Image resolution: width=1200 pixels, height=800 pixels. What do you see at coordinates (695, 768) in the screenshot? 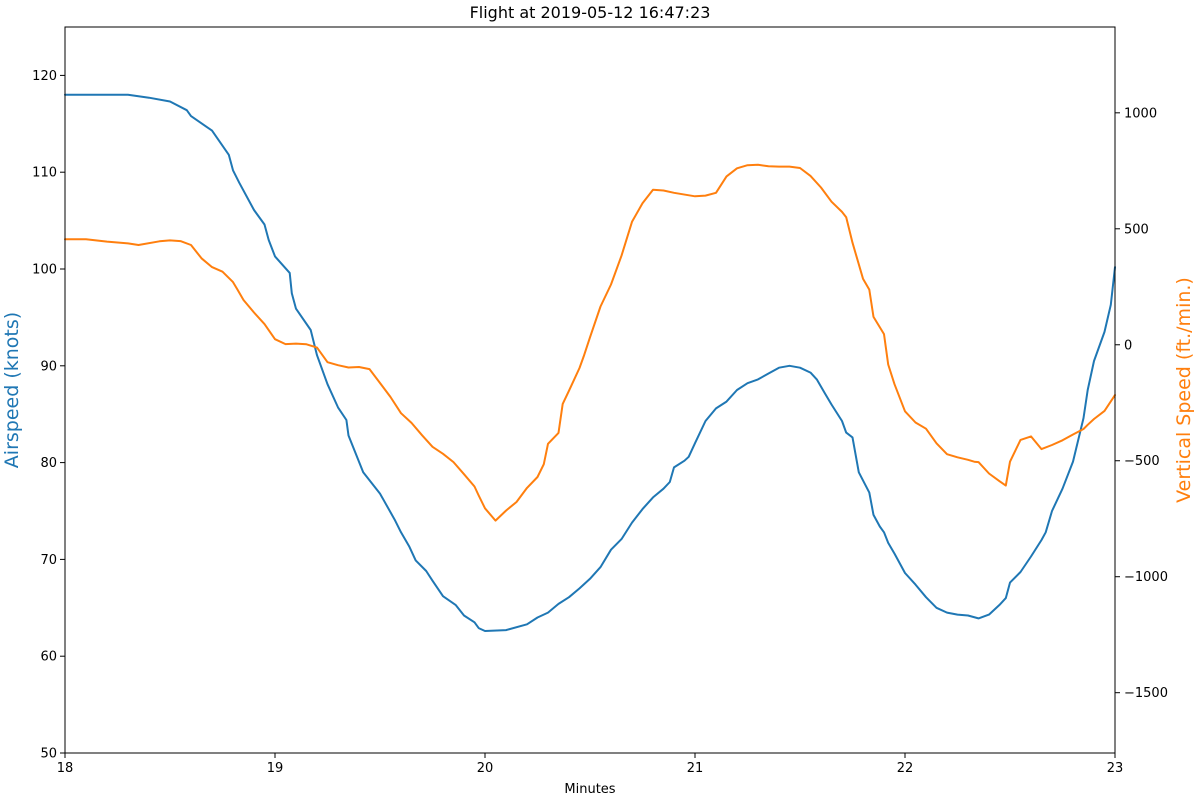
I see `x-tick-label: 21` at bounding box center [695, 768].